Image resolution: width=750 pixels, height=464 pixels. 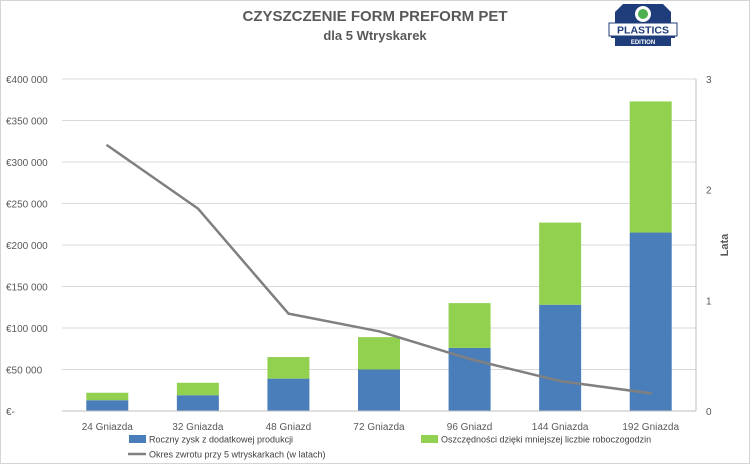 I want to click on y-left-tick-label: €200 000, so click(x=27, y=246).